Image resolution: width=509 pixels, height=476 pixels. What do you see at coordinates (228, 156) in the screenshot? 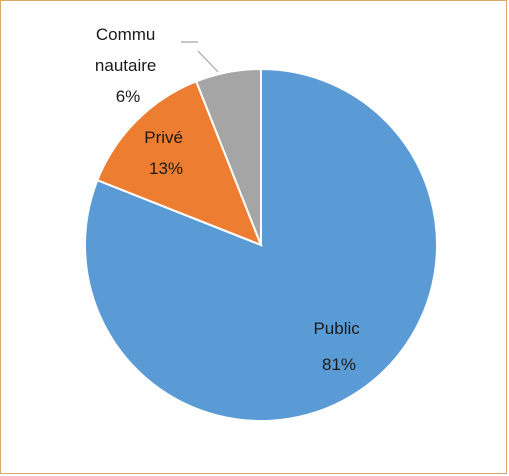
I see `slice-communautaire` at bounding box center [228, 156].